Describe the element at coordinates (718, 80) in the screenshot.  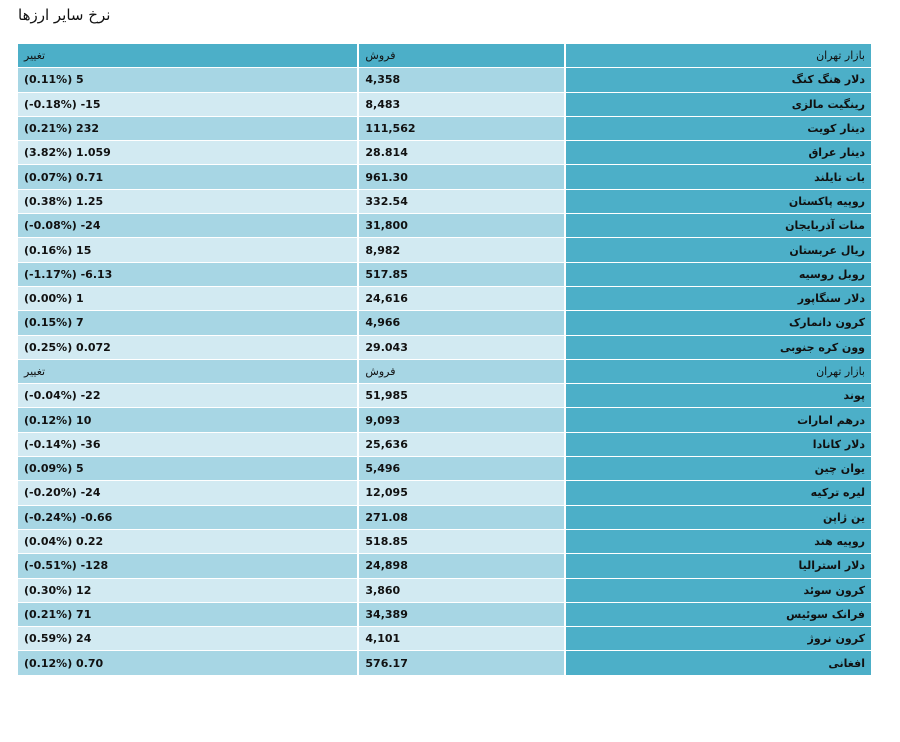
I see `currency-name: دلار هنگ کنگ` at that location.